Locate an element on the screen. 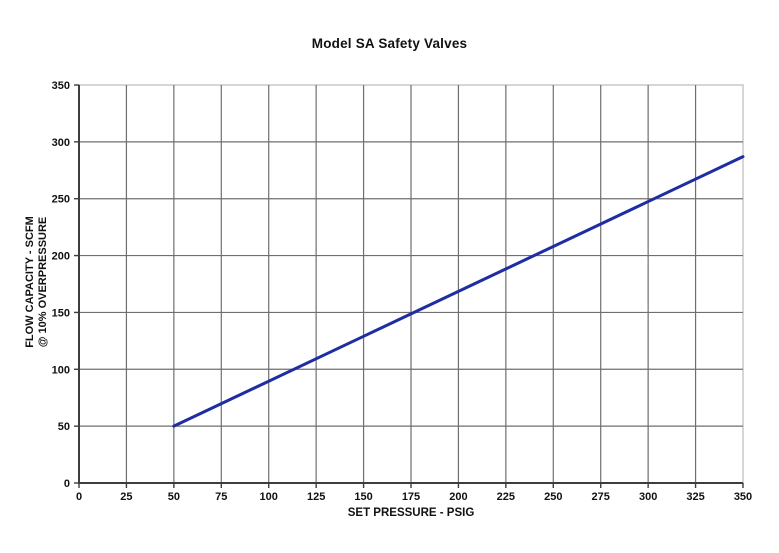 This screenshot has height=553, width=779. x-tick-label: 350 is located at coordinates (743, 497).